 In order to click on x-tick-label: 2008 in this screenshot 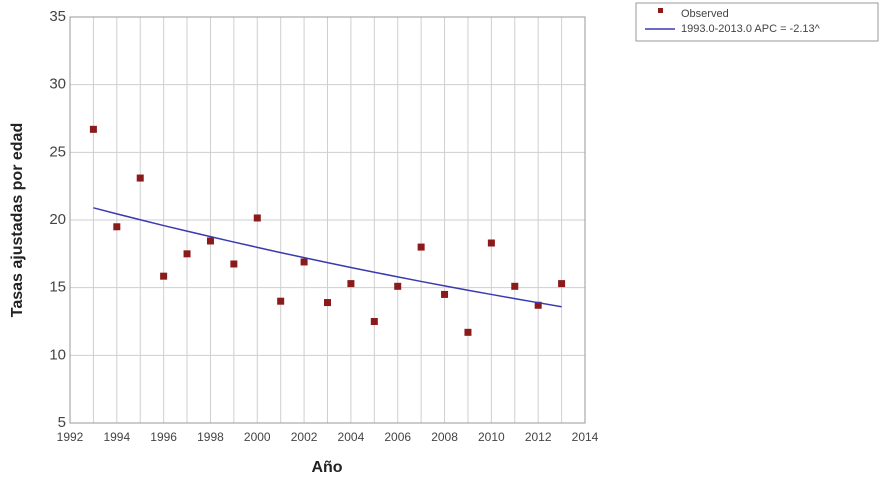, I will do `click(444, 437)`.